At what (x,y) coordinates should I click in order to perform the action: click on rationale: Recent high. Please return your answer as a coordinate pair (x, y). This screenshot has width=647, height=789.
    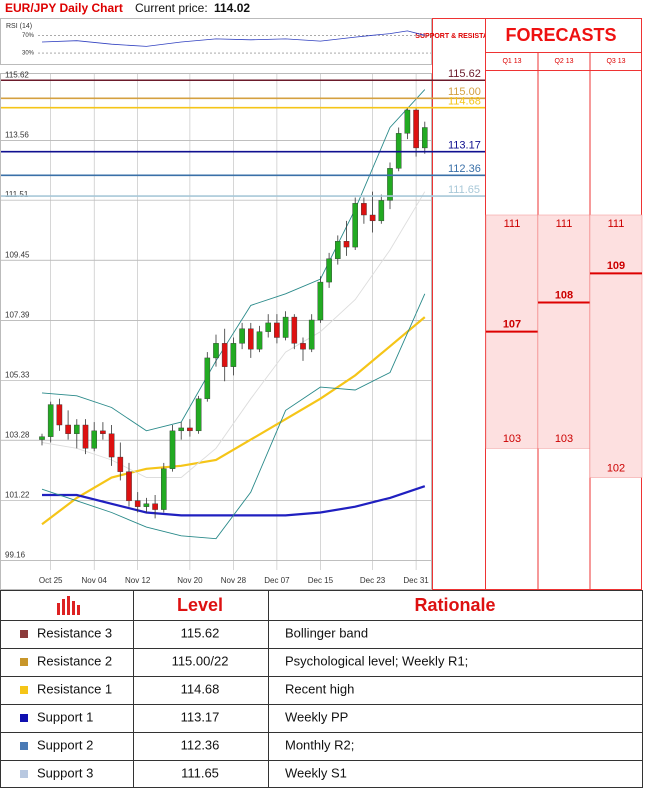
    Looking at the image, I should click on (319, 688).